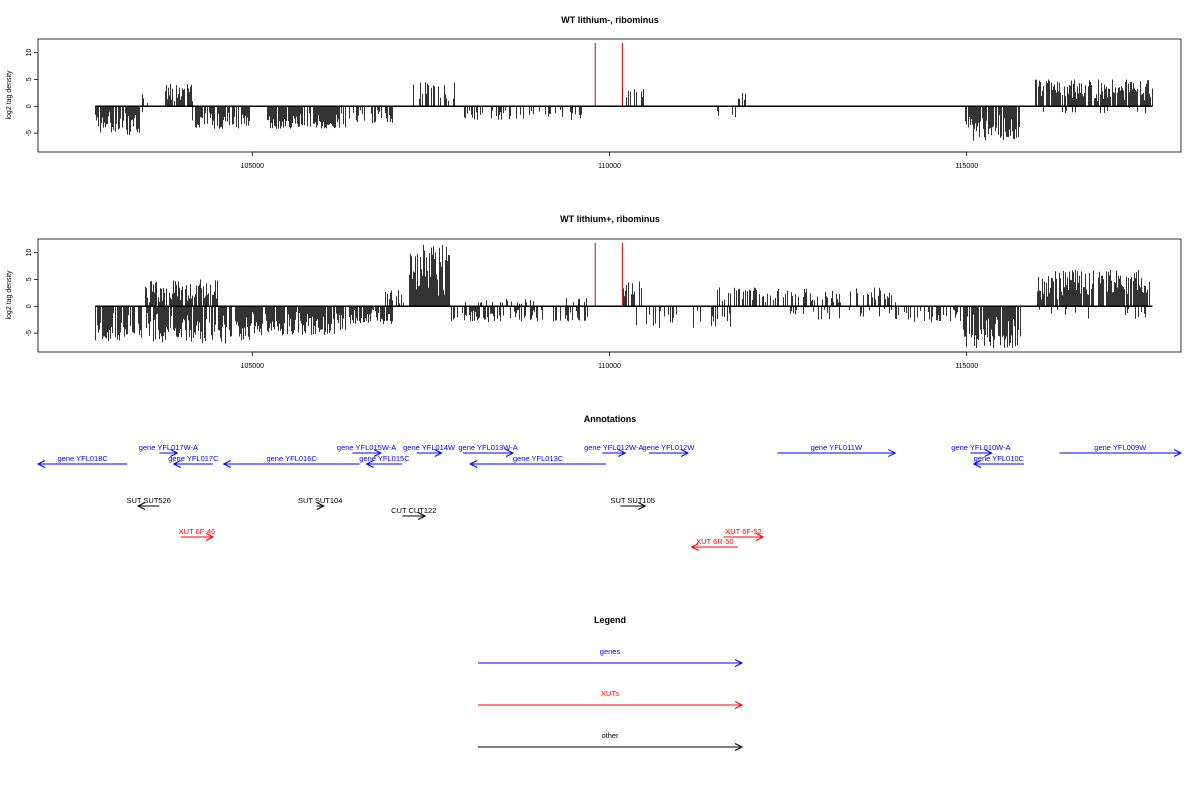  What do you see at coordinates (611, 683) in the screenshot?
I see `legend: Legend genes XUTs other` at bounding box center [611, 683].